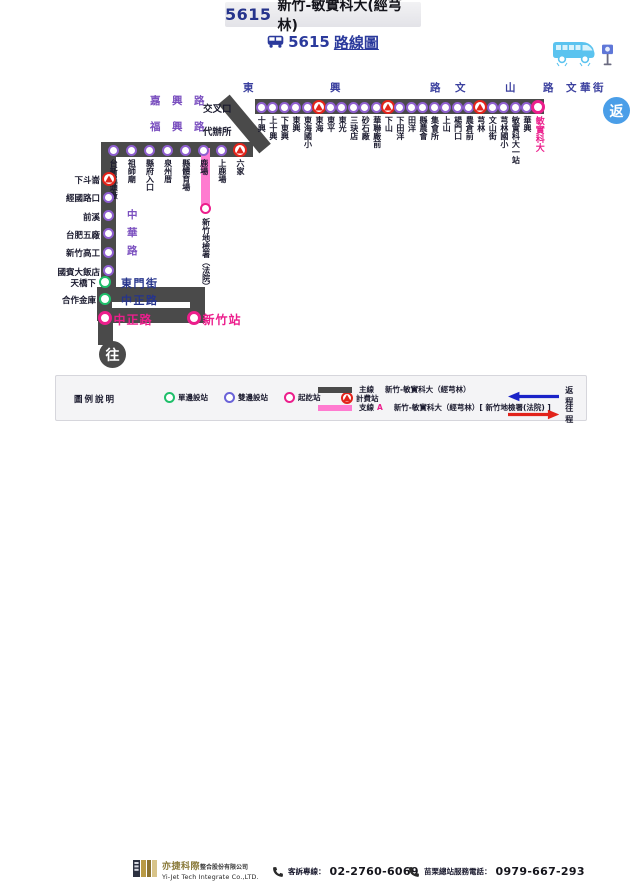  I want to click on footer-phone-label: 客訴專線：, so click(307, 871).